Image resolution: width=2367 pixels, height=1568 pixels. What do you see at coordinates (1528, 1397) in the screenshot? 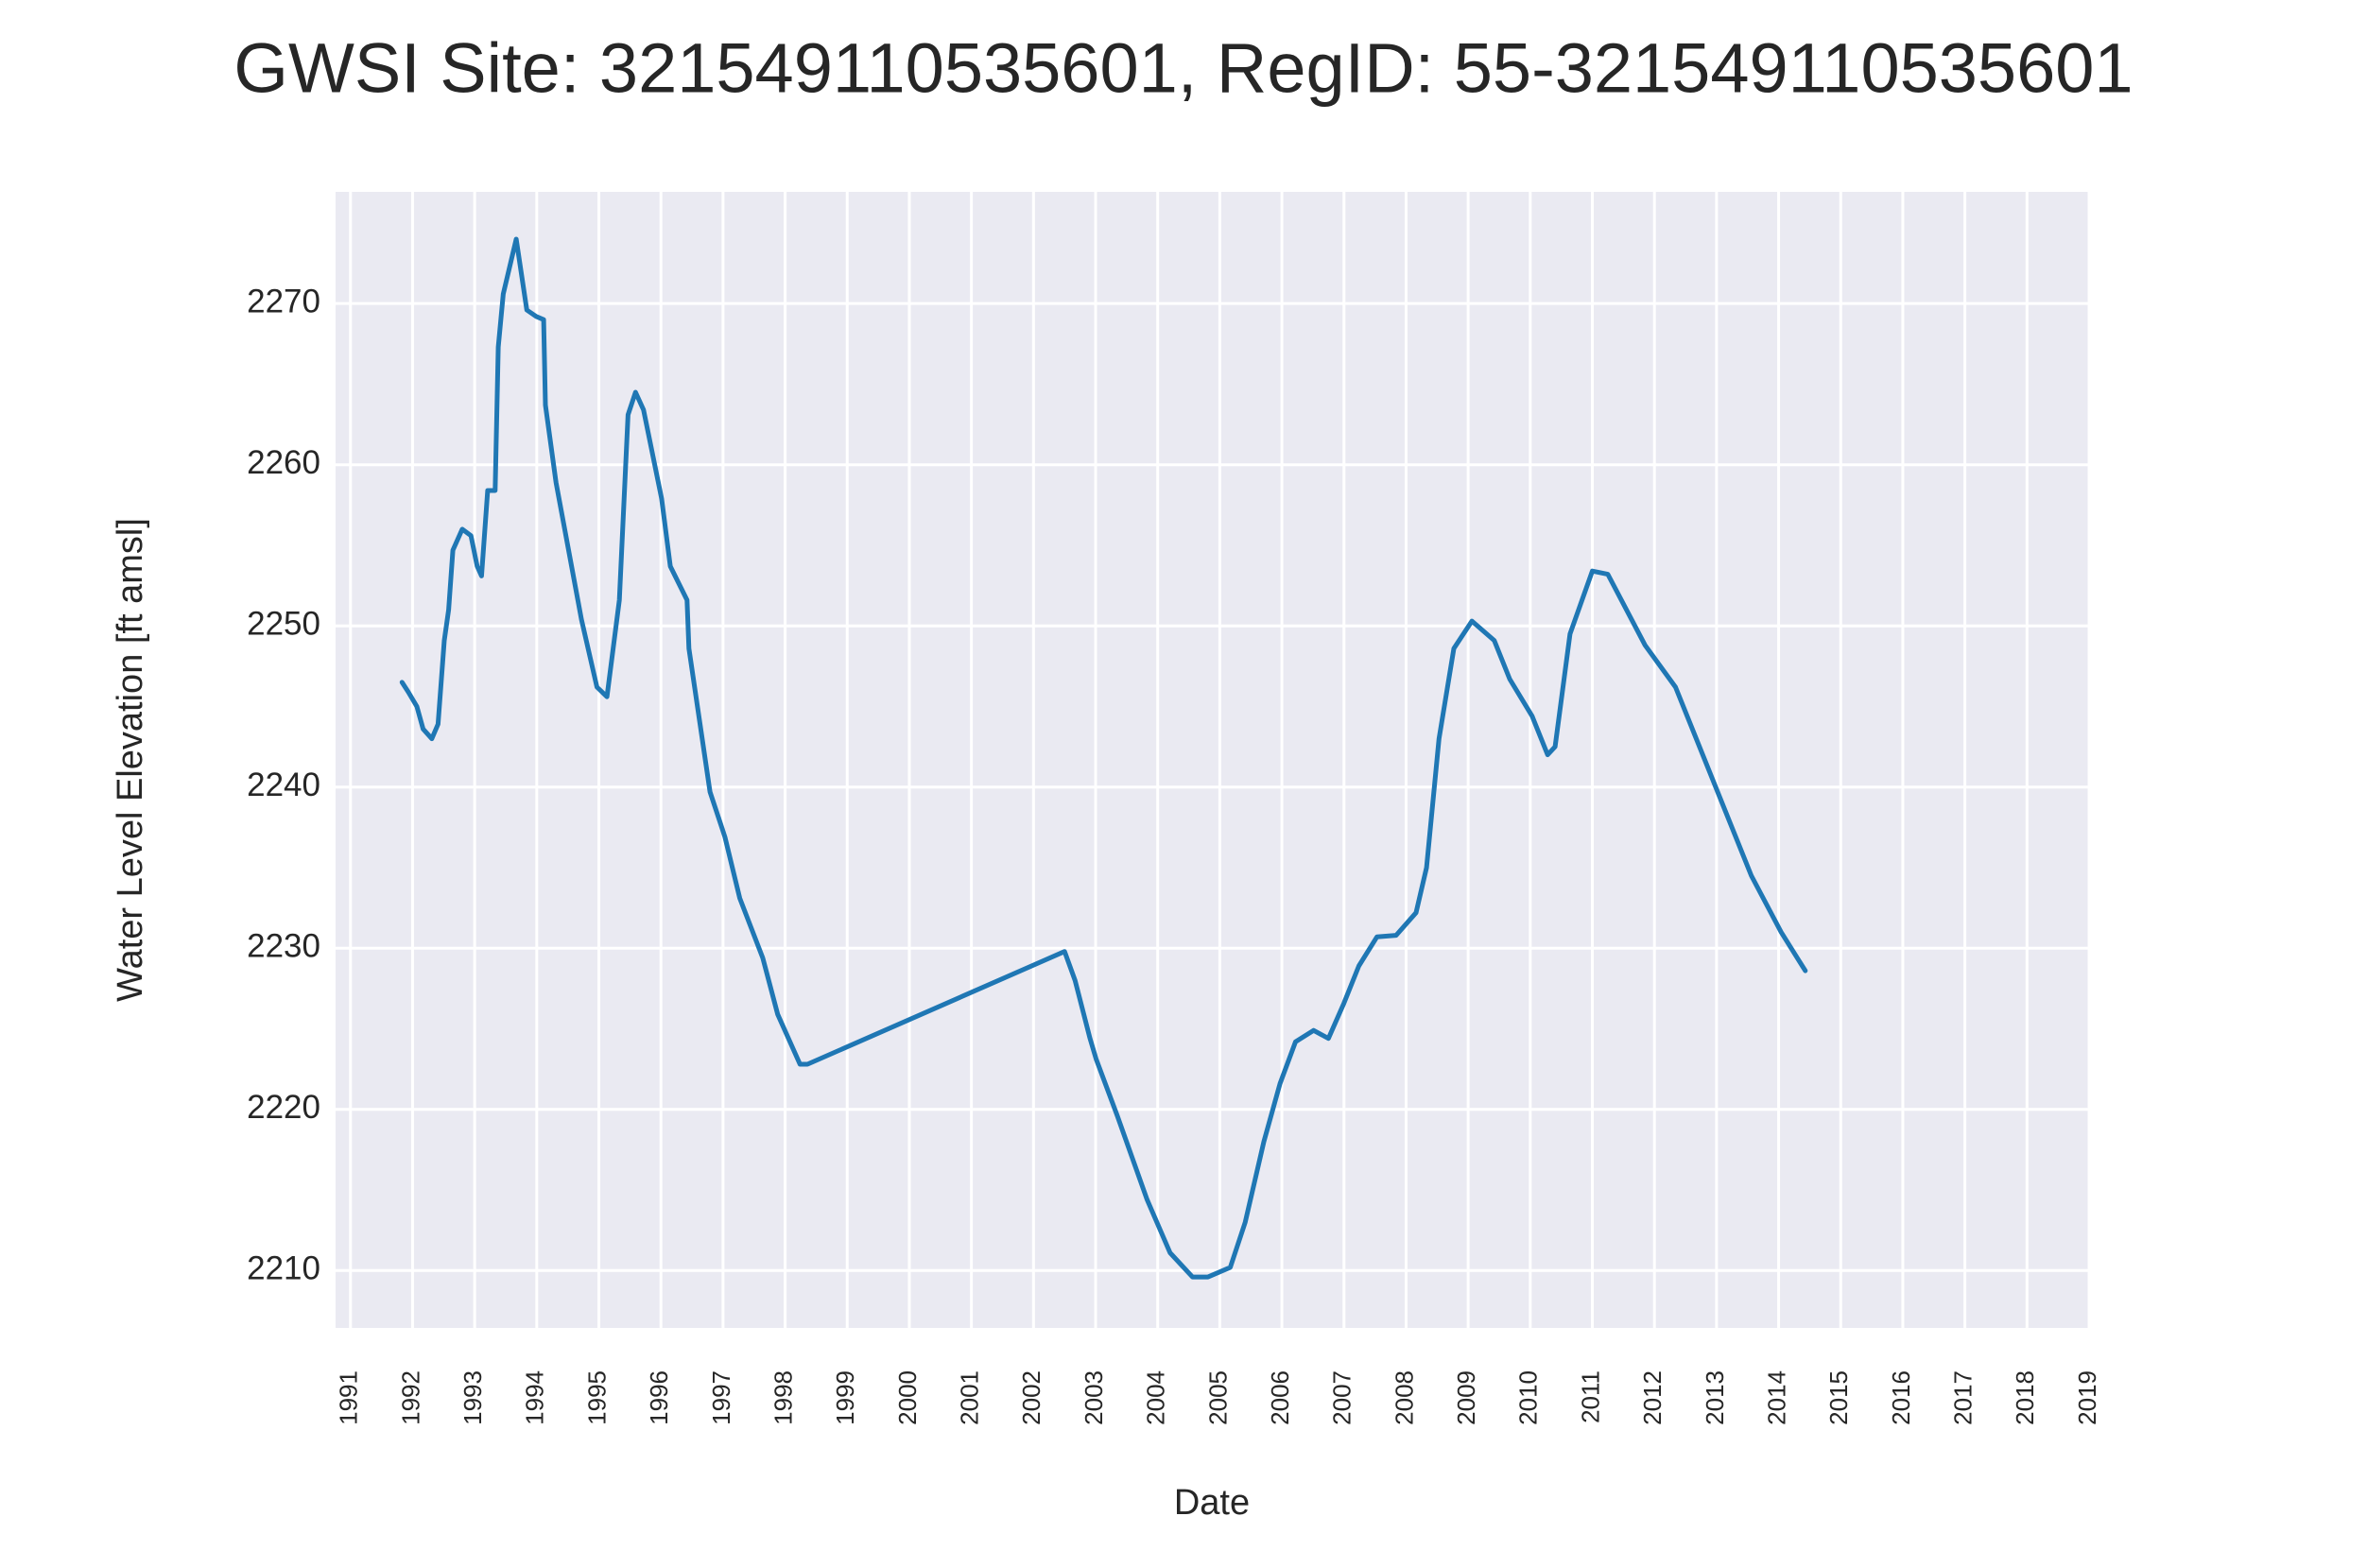
I see `x-tick-label: 2010` at bounding box center [1528, 1397].